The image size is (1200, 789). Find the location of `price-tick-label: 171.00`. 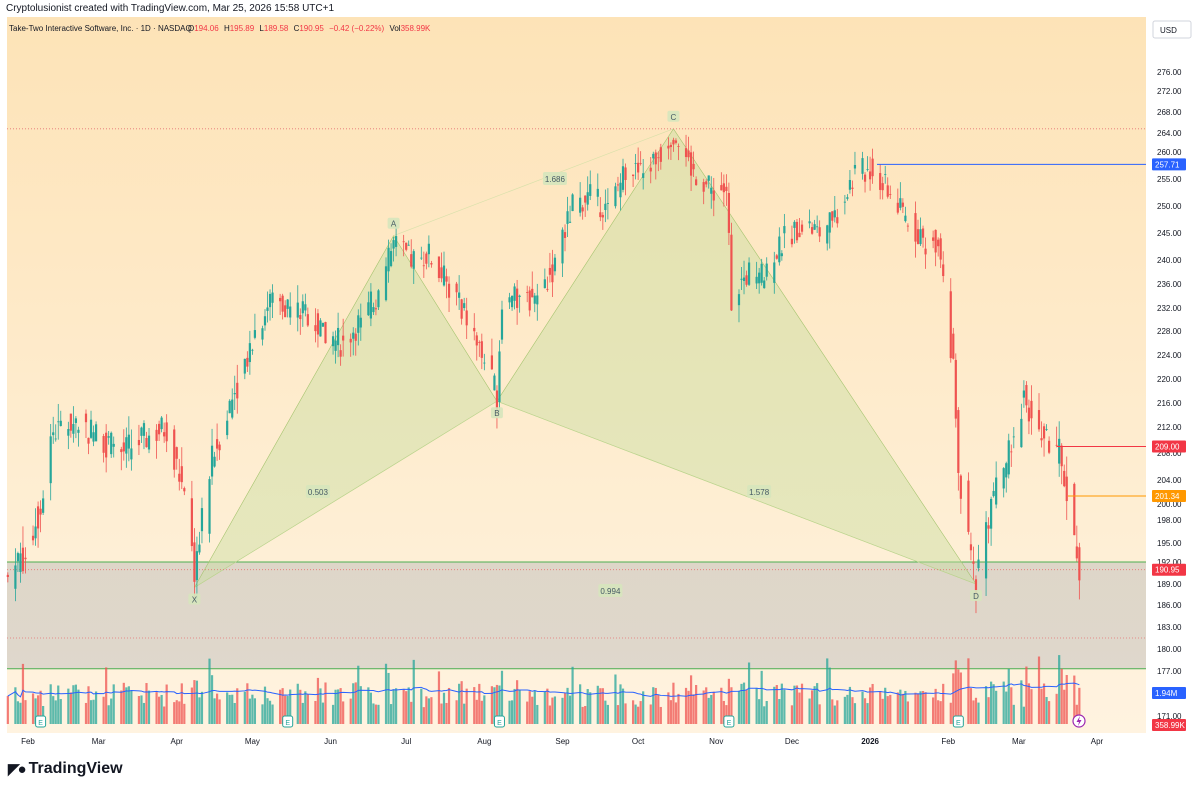

price-tick-label: 171.00 is located at coordinates (1169, 716).